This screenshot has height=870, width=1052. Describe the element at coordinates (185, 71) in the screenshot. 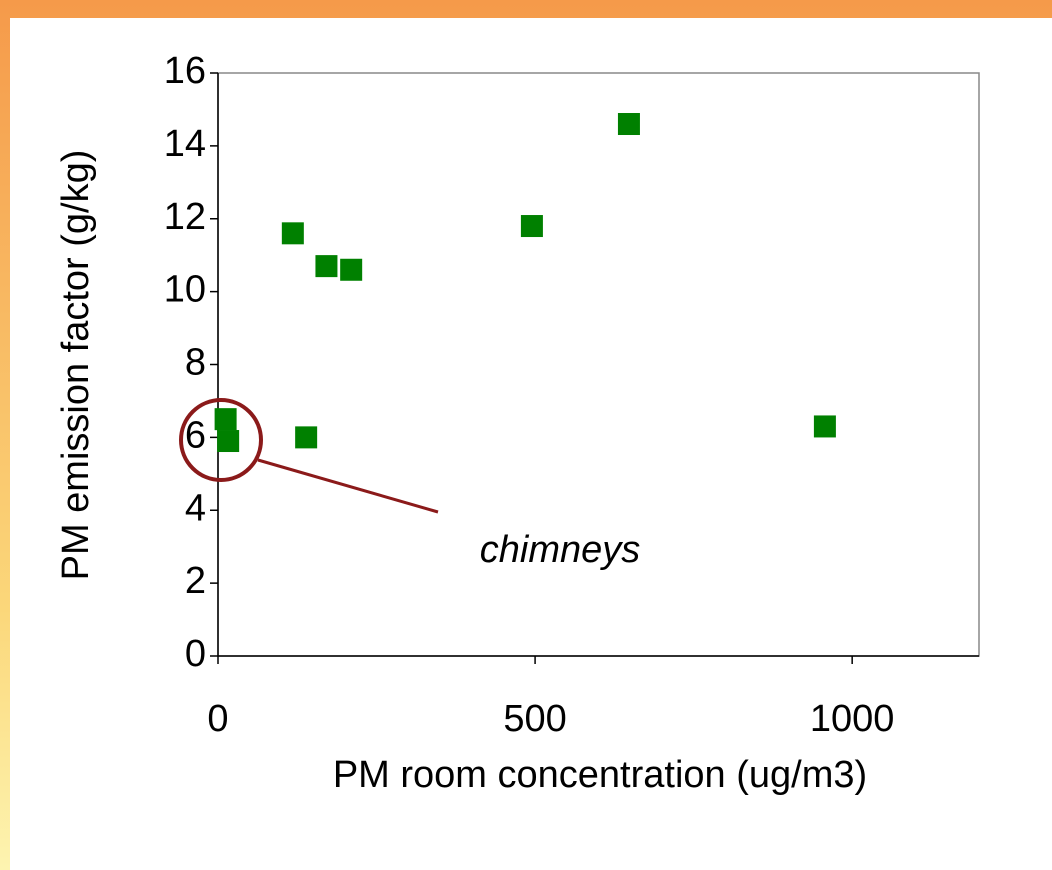

I see `y-tick-label: 16` at that location.